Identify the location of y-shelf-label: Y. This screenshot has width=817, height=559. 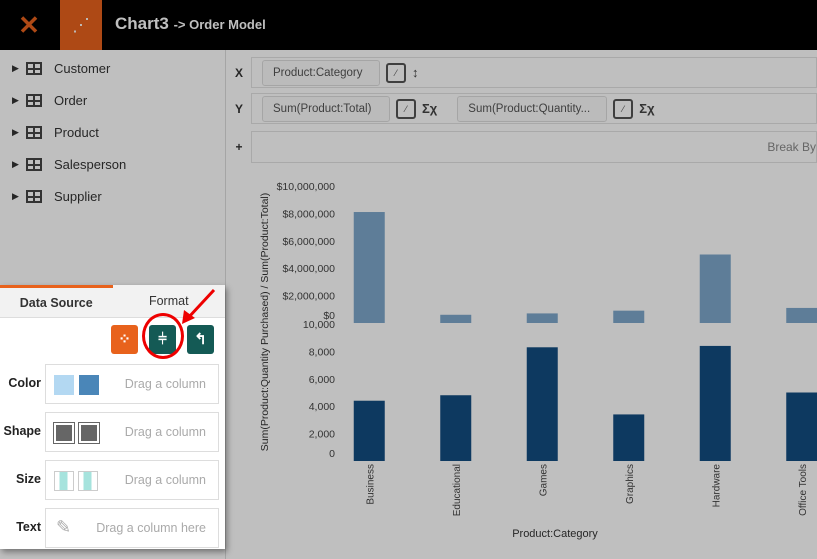
(238, 108).